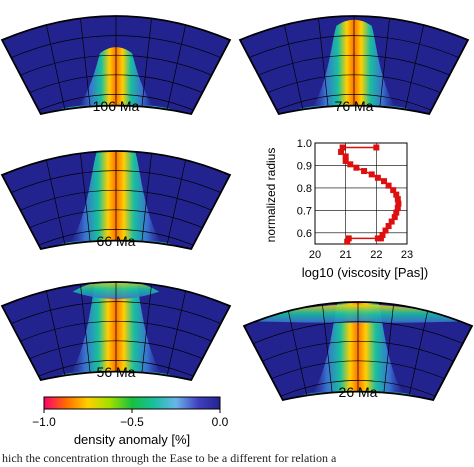 The image size is (474, 467). Describe the element at coordinates (304, 166) in the screenshot. I see `chart-ytick-label: 0.9` at that location.